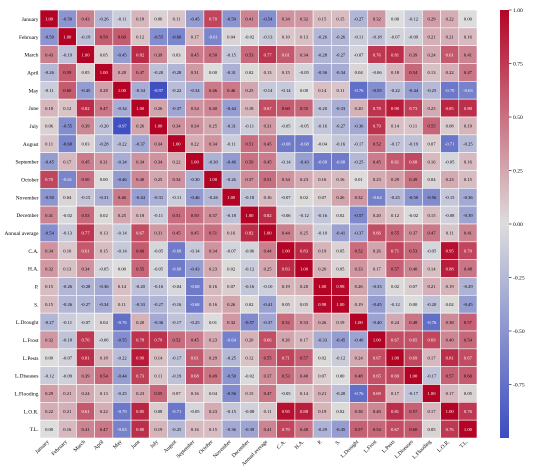 The image size is (550, 474). I want to click on heatmap-cell-label: 0.59, so click(67, 72).